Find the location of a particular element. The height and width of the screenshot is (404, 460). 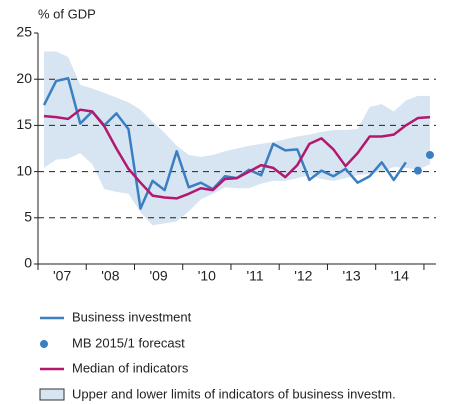

x-tick-label: '14 is located at coordinates (400, 276).